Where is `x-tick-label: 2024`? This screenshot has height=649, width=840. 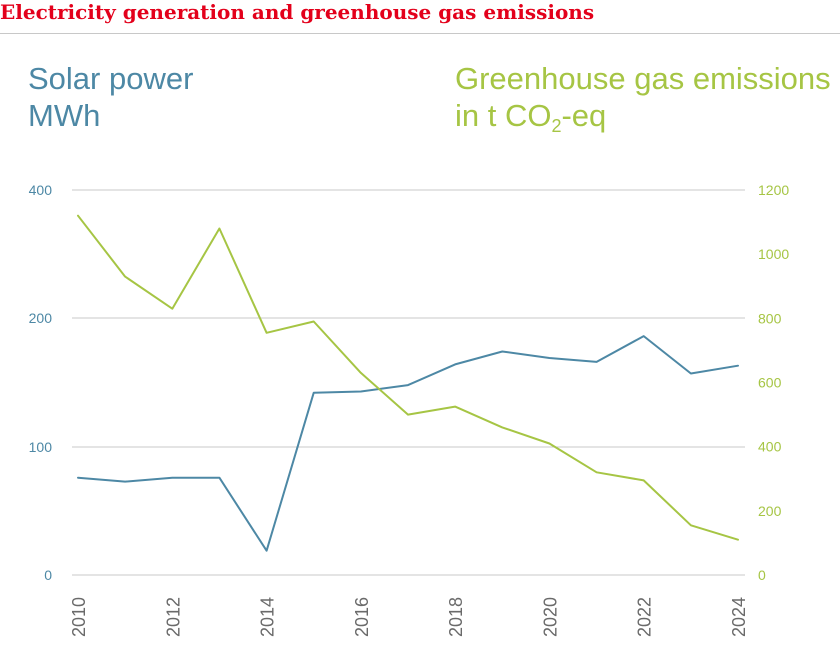 x-tick-label: 2024 is located at coordinates (739, 617).